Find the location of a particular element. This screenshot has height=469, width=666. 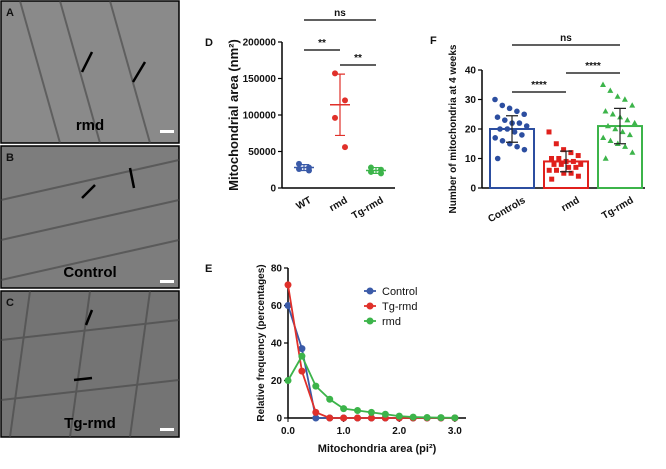

y-axis-label: Number of mitochondria at 4 weeks is located at coordinates (453, 128).